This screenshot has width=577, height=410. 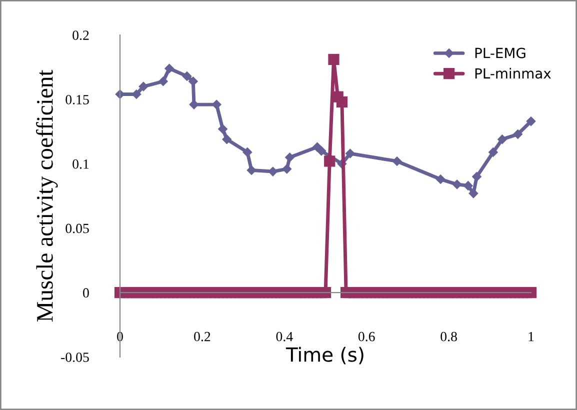 I want to click on legend-label: PL-minmax, so click(x=513, y=73).